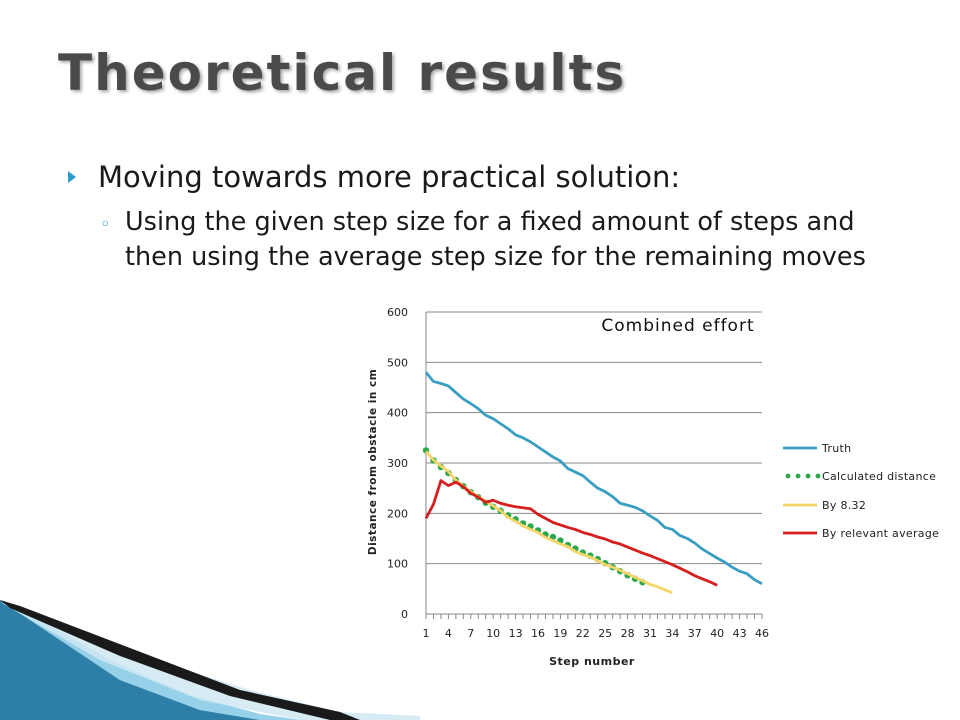 This screenshot has height=720, width=960. What do you see at coordinates (493, 633) in the screenshot?
I see `x-tick-label: 10` at bounding box center [493, 633].